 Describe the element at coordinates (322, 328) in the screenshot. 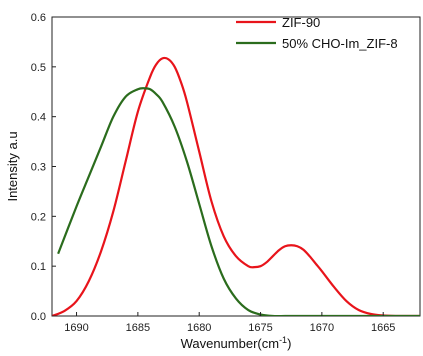

I see `x-tick-label: 1670` at that location.